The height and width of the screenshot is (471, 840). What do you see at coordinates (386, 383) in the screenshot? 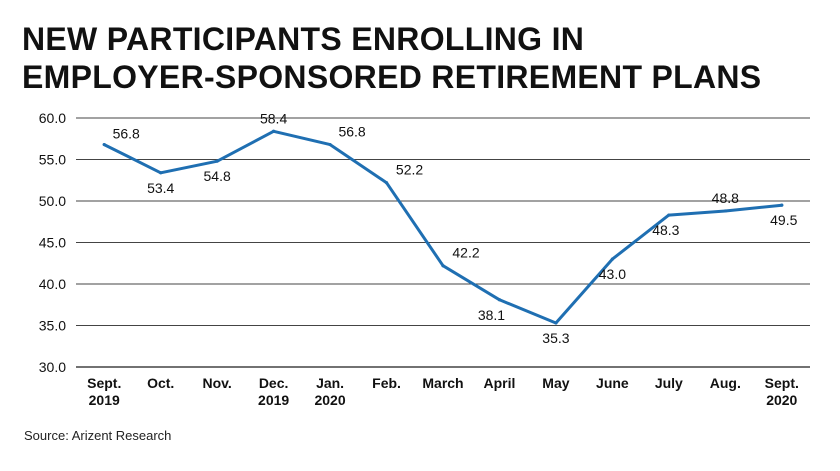
I see `x-tick-label: Feb.` at bounding box center [386, 383].